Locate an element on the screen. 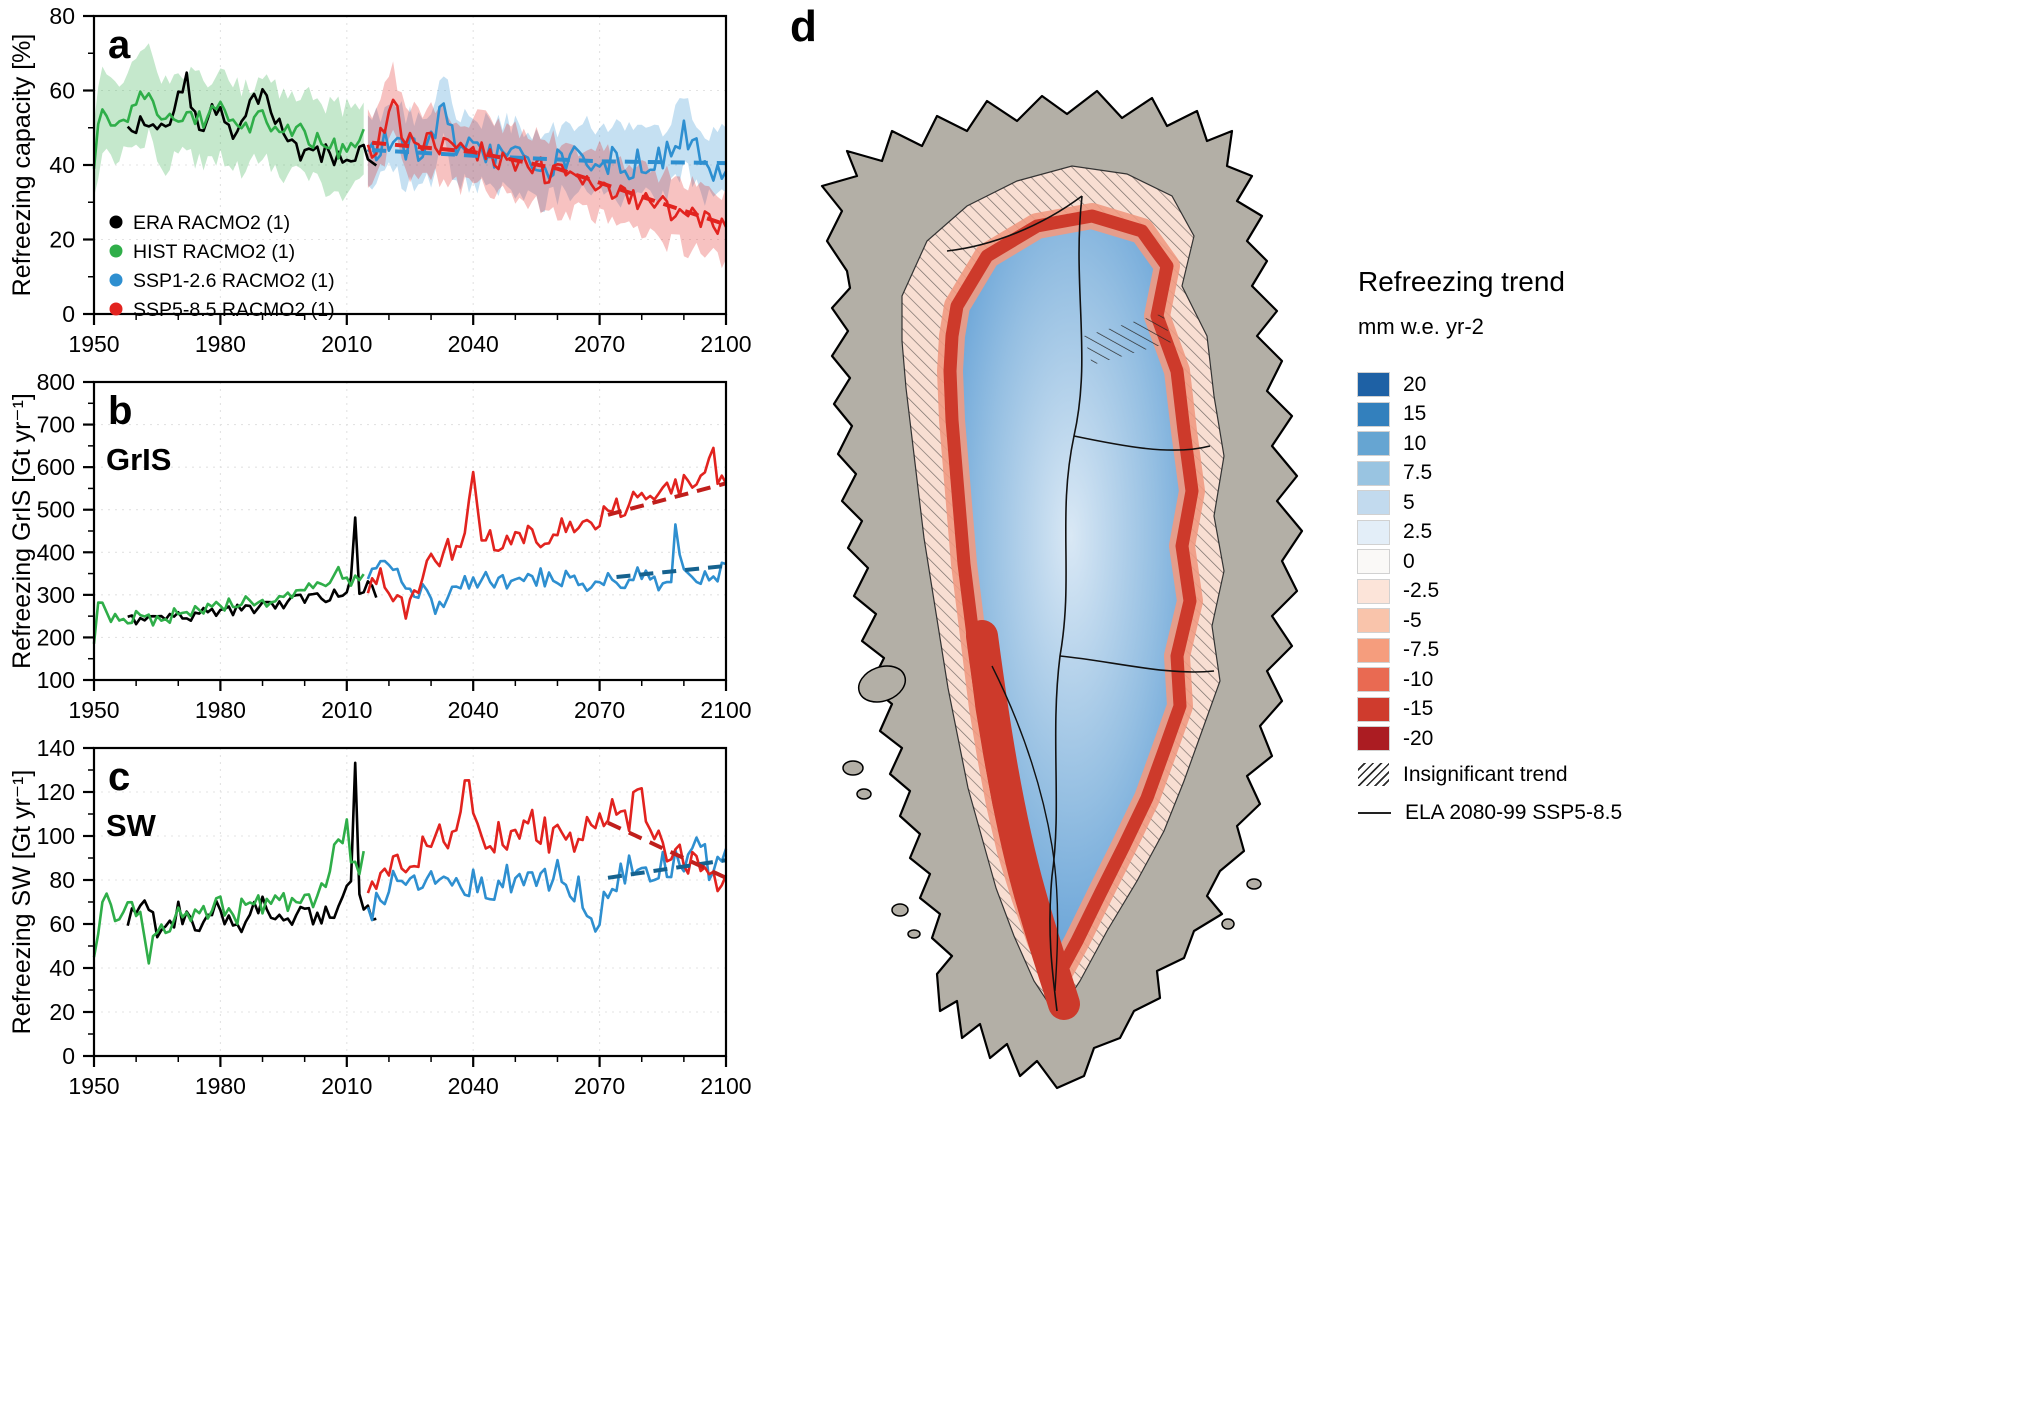  legend-insignificant-row: Insignificant trend is located at coordinates (1508, 775).